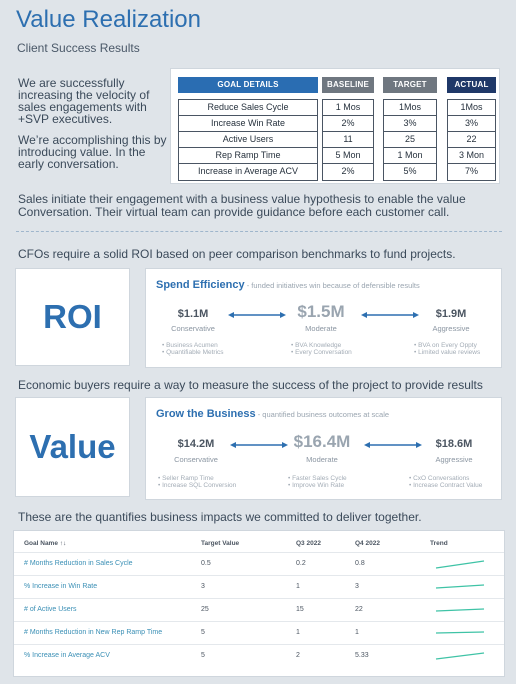 This screenshot has height=684, width=516. What do you see at coordinates (61, 586) in the screenshot?
I see `goal-name-link: % Increase in Win Rate` at bounding box center [61, 586].